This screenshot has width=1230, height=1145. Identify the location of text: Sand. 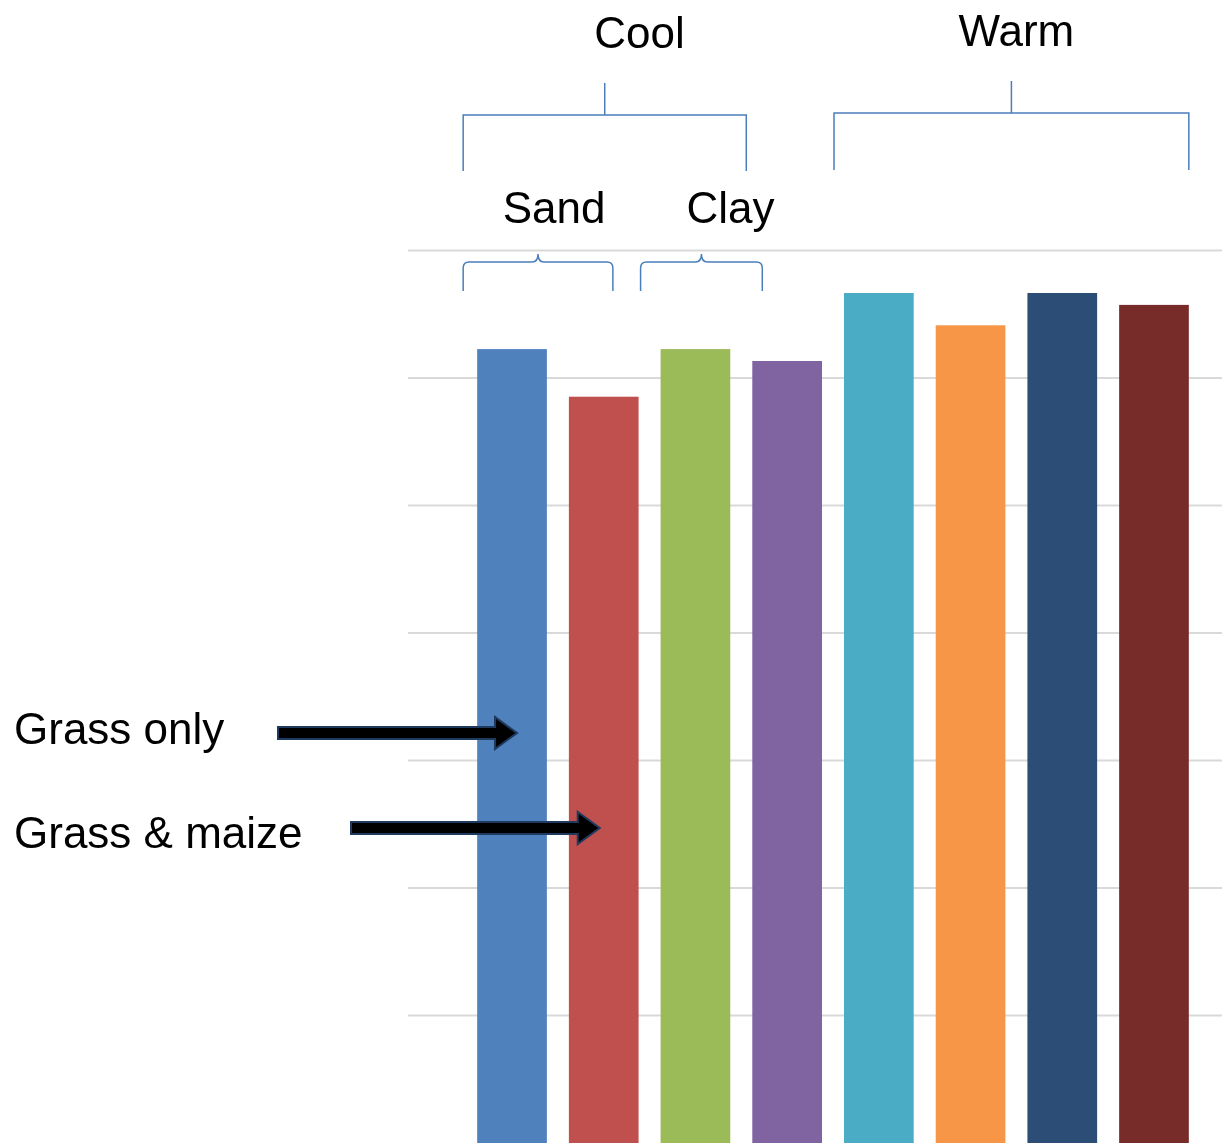
(554, 207).